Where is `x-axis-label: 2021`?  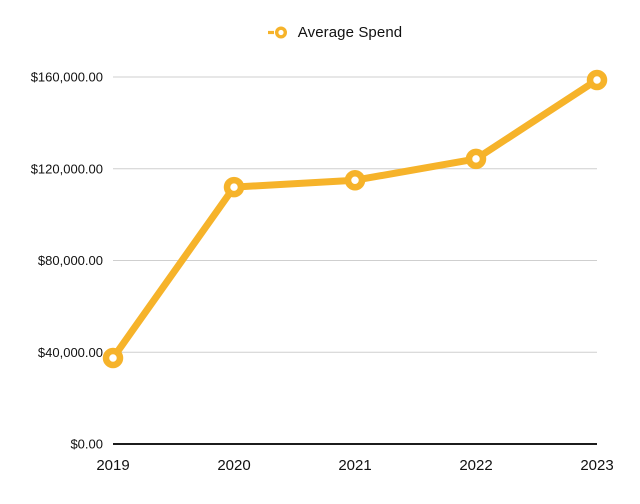
x-axis-label: 2021 is located at coordinates (354, 465).